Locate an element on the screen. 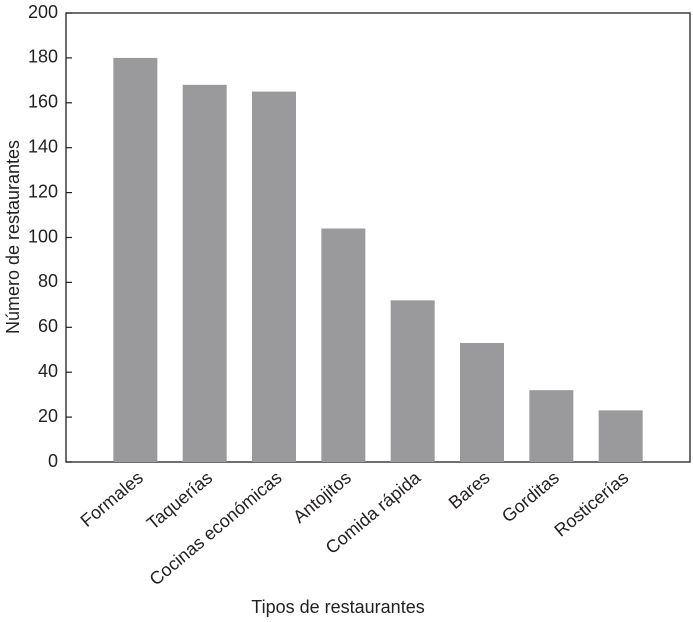 The height and width of the screenshot is (622, 693). y-tick-label: 100 is located at coordinates (43, 236).